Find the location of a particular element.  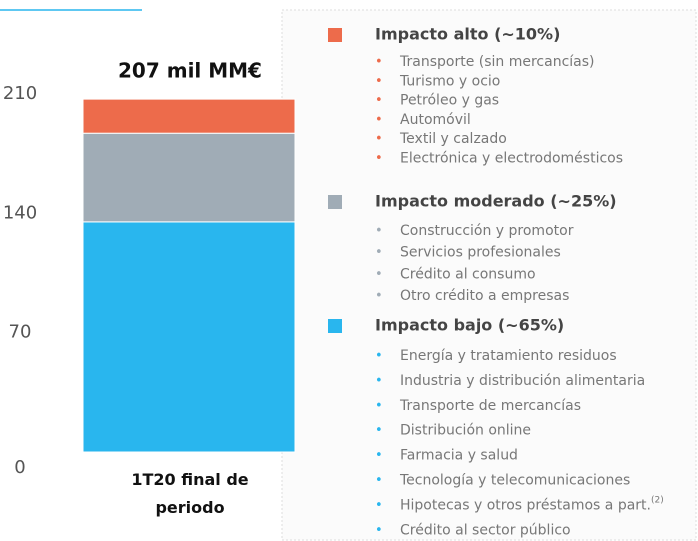

legend-item: Automóvil is located at coordinates (435, 120).